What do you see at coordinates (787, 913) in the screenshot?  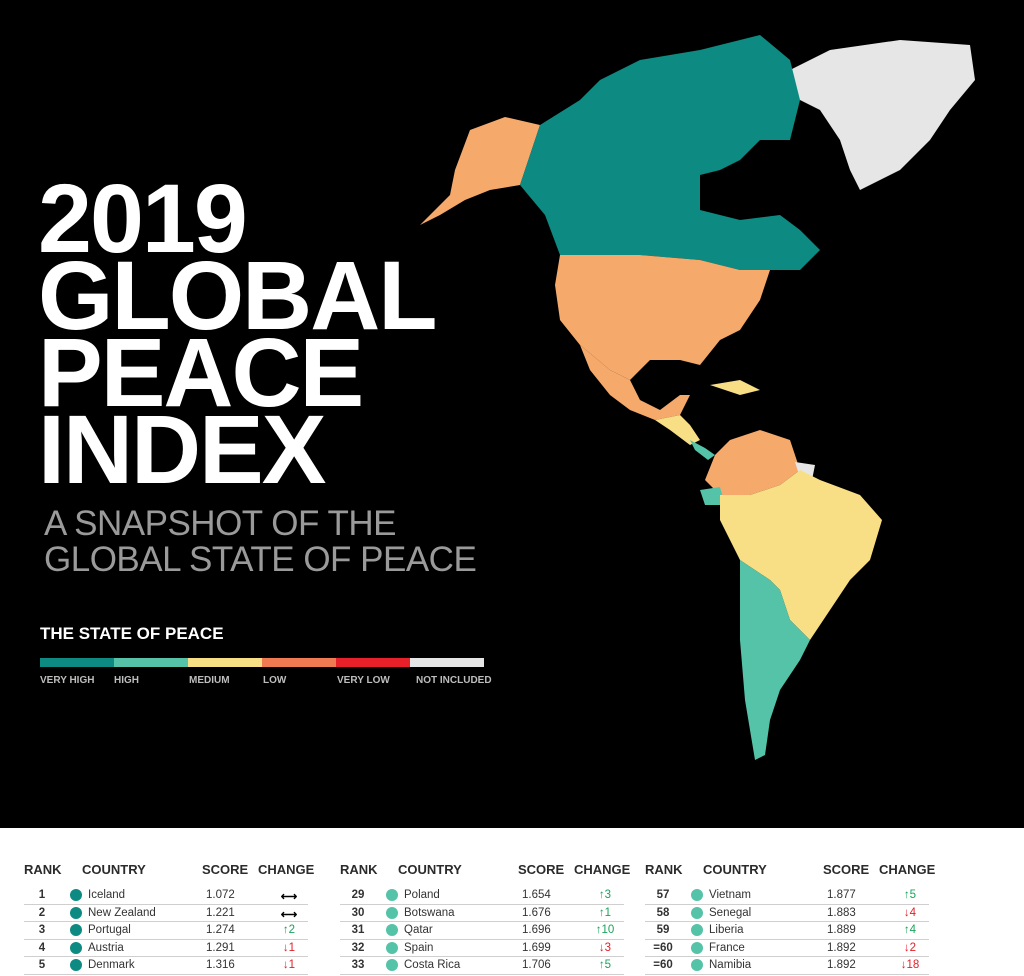 I see `table-row: 58 Senegal 1.883 ↓4` at bounding box center [787, 913].